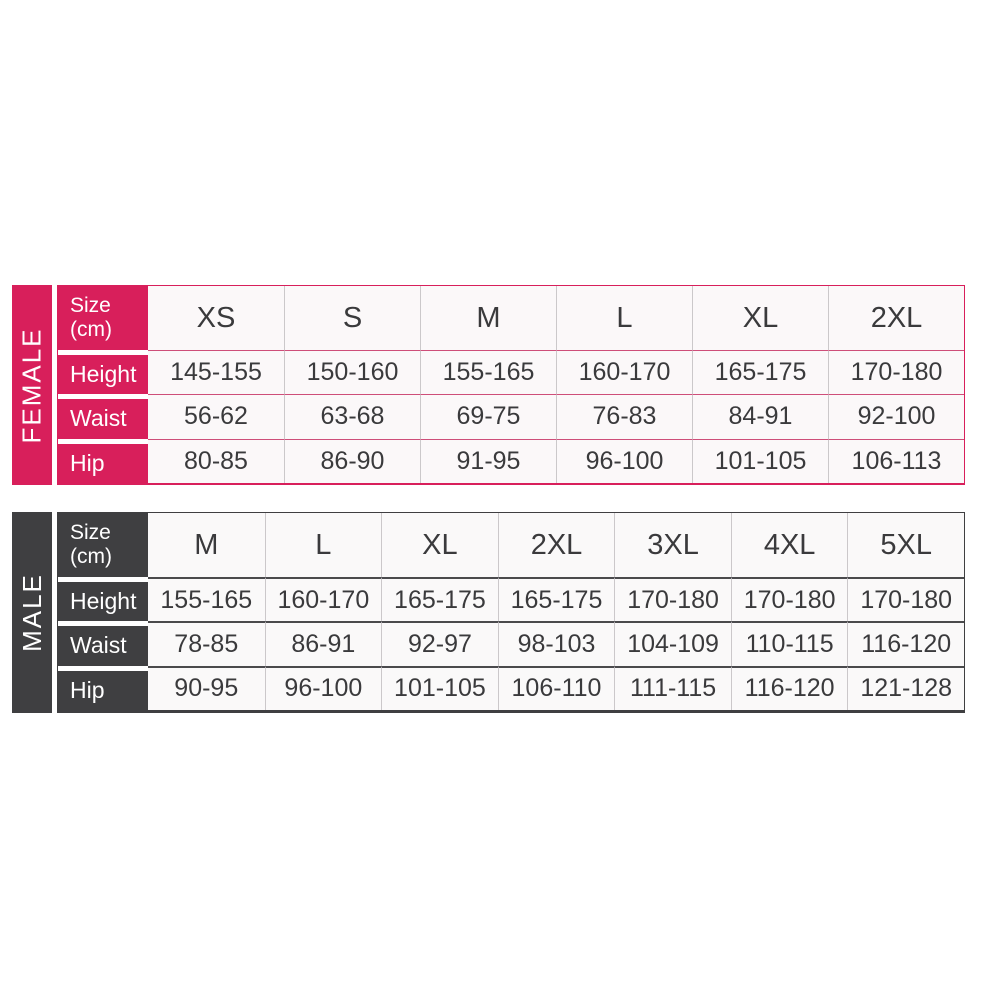  I want to click on value-cell: 69-75, so click(488, 416).